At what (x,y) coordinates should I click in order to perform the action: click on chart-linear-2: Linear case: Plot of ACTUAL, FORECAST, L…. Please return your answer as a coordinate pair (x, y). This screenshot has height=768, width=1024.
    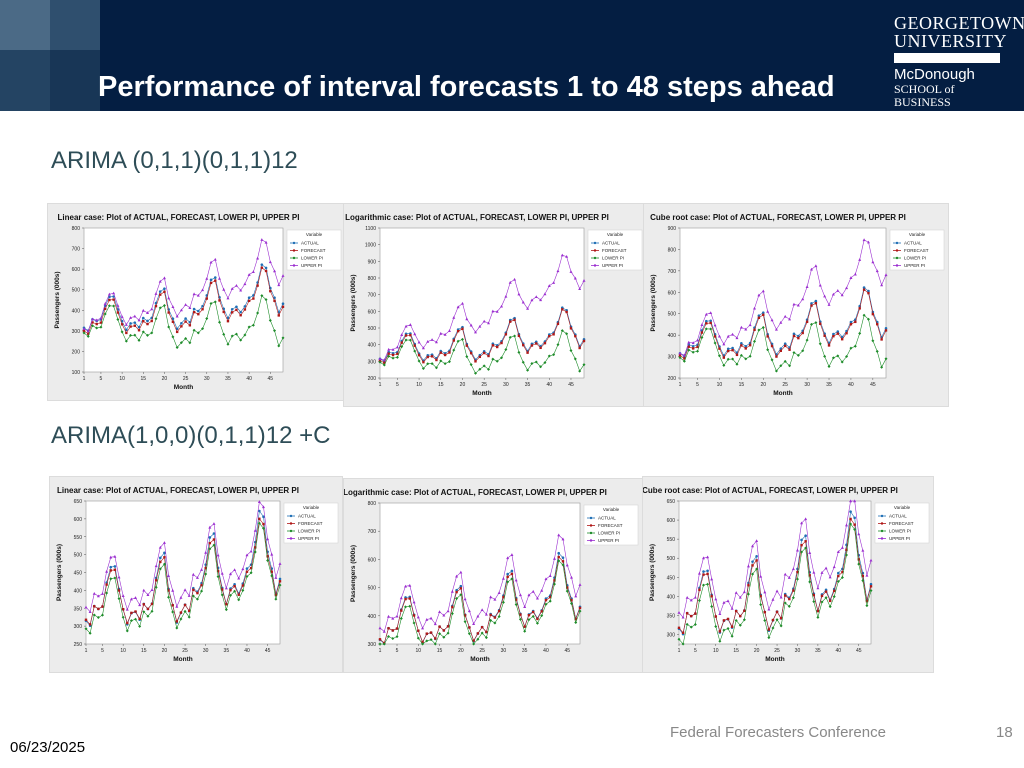
    Looking at the image, I should click on (197, 574).